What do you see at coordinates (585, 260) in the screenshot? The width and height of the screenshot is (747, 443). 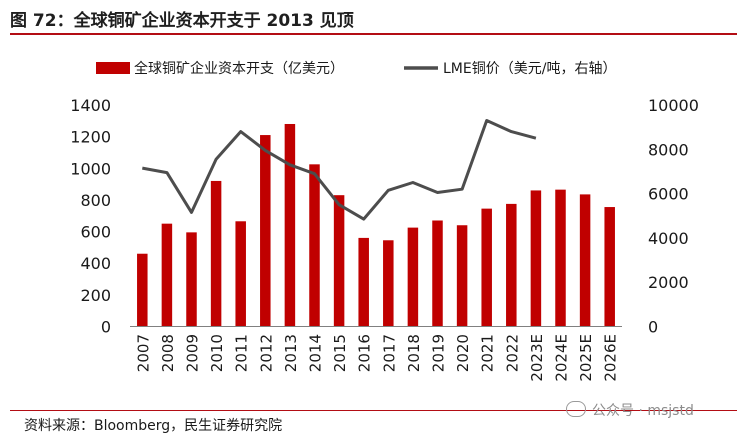 I see `bar-2025E` at bounding box center [585, 260].